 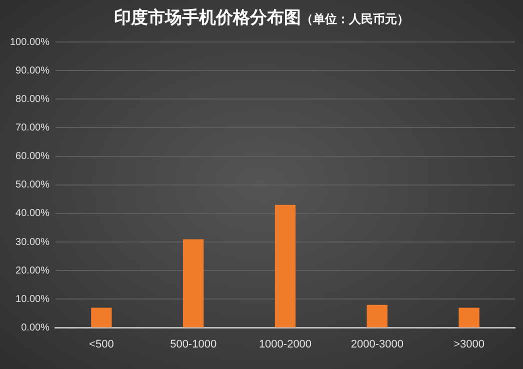 I want to click on y-tick-label: 70.00%, so click(x=33, y=128).